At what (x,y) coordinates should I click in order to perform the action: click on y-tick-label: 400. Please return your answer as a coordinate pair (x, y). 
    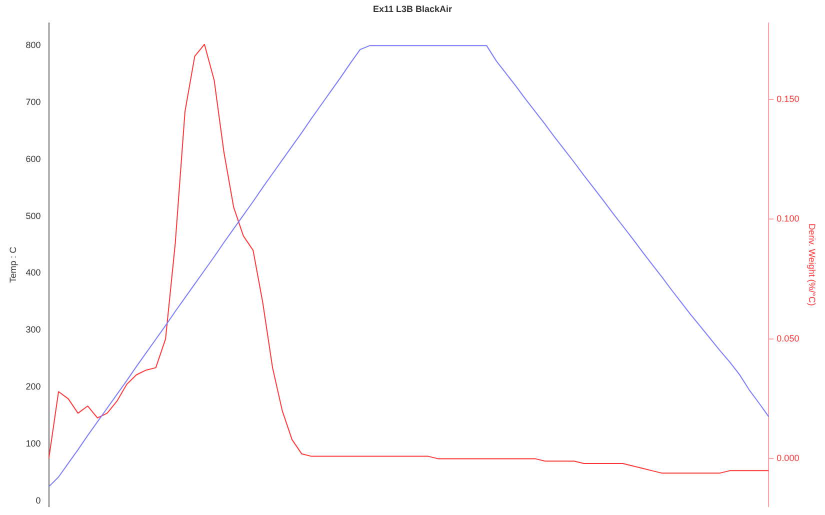
    Looking at the image, I should click on (33, 273).